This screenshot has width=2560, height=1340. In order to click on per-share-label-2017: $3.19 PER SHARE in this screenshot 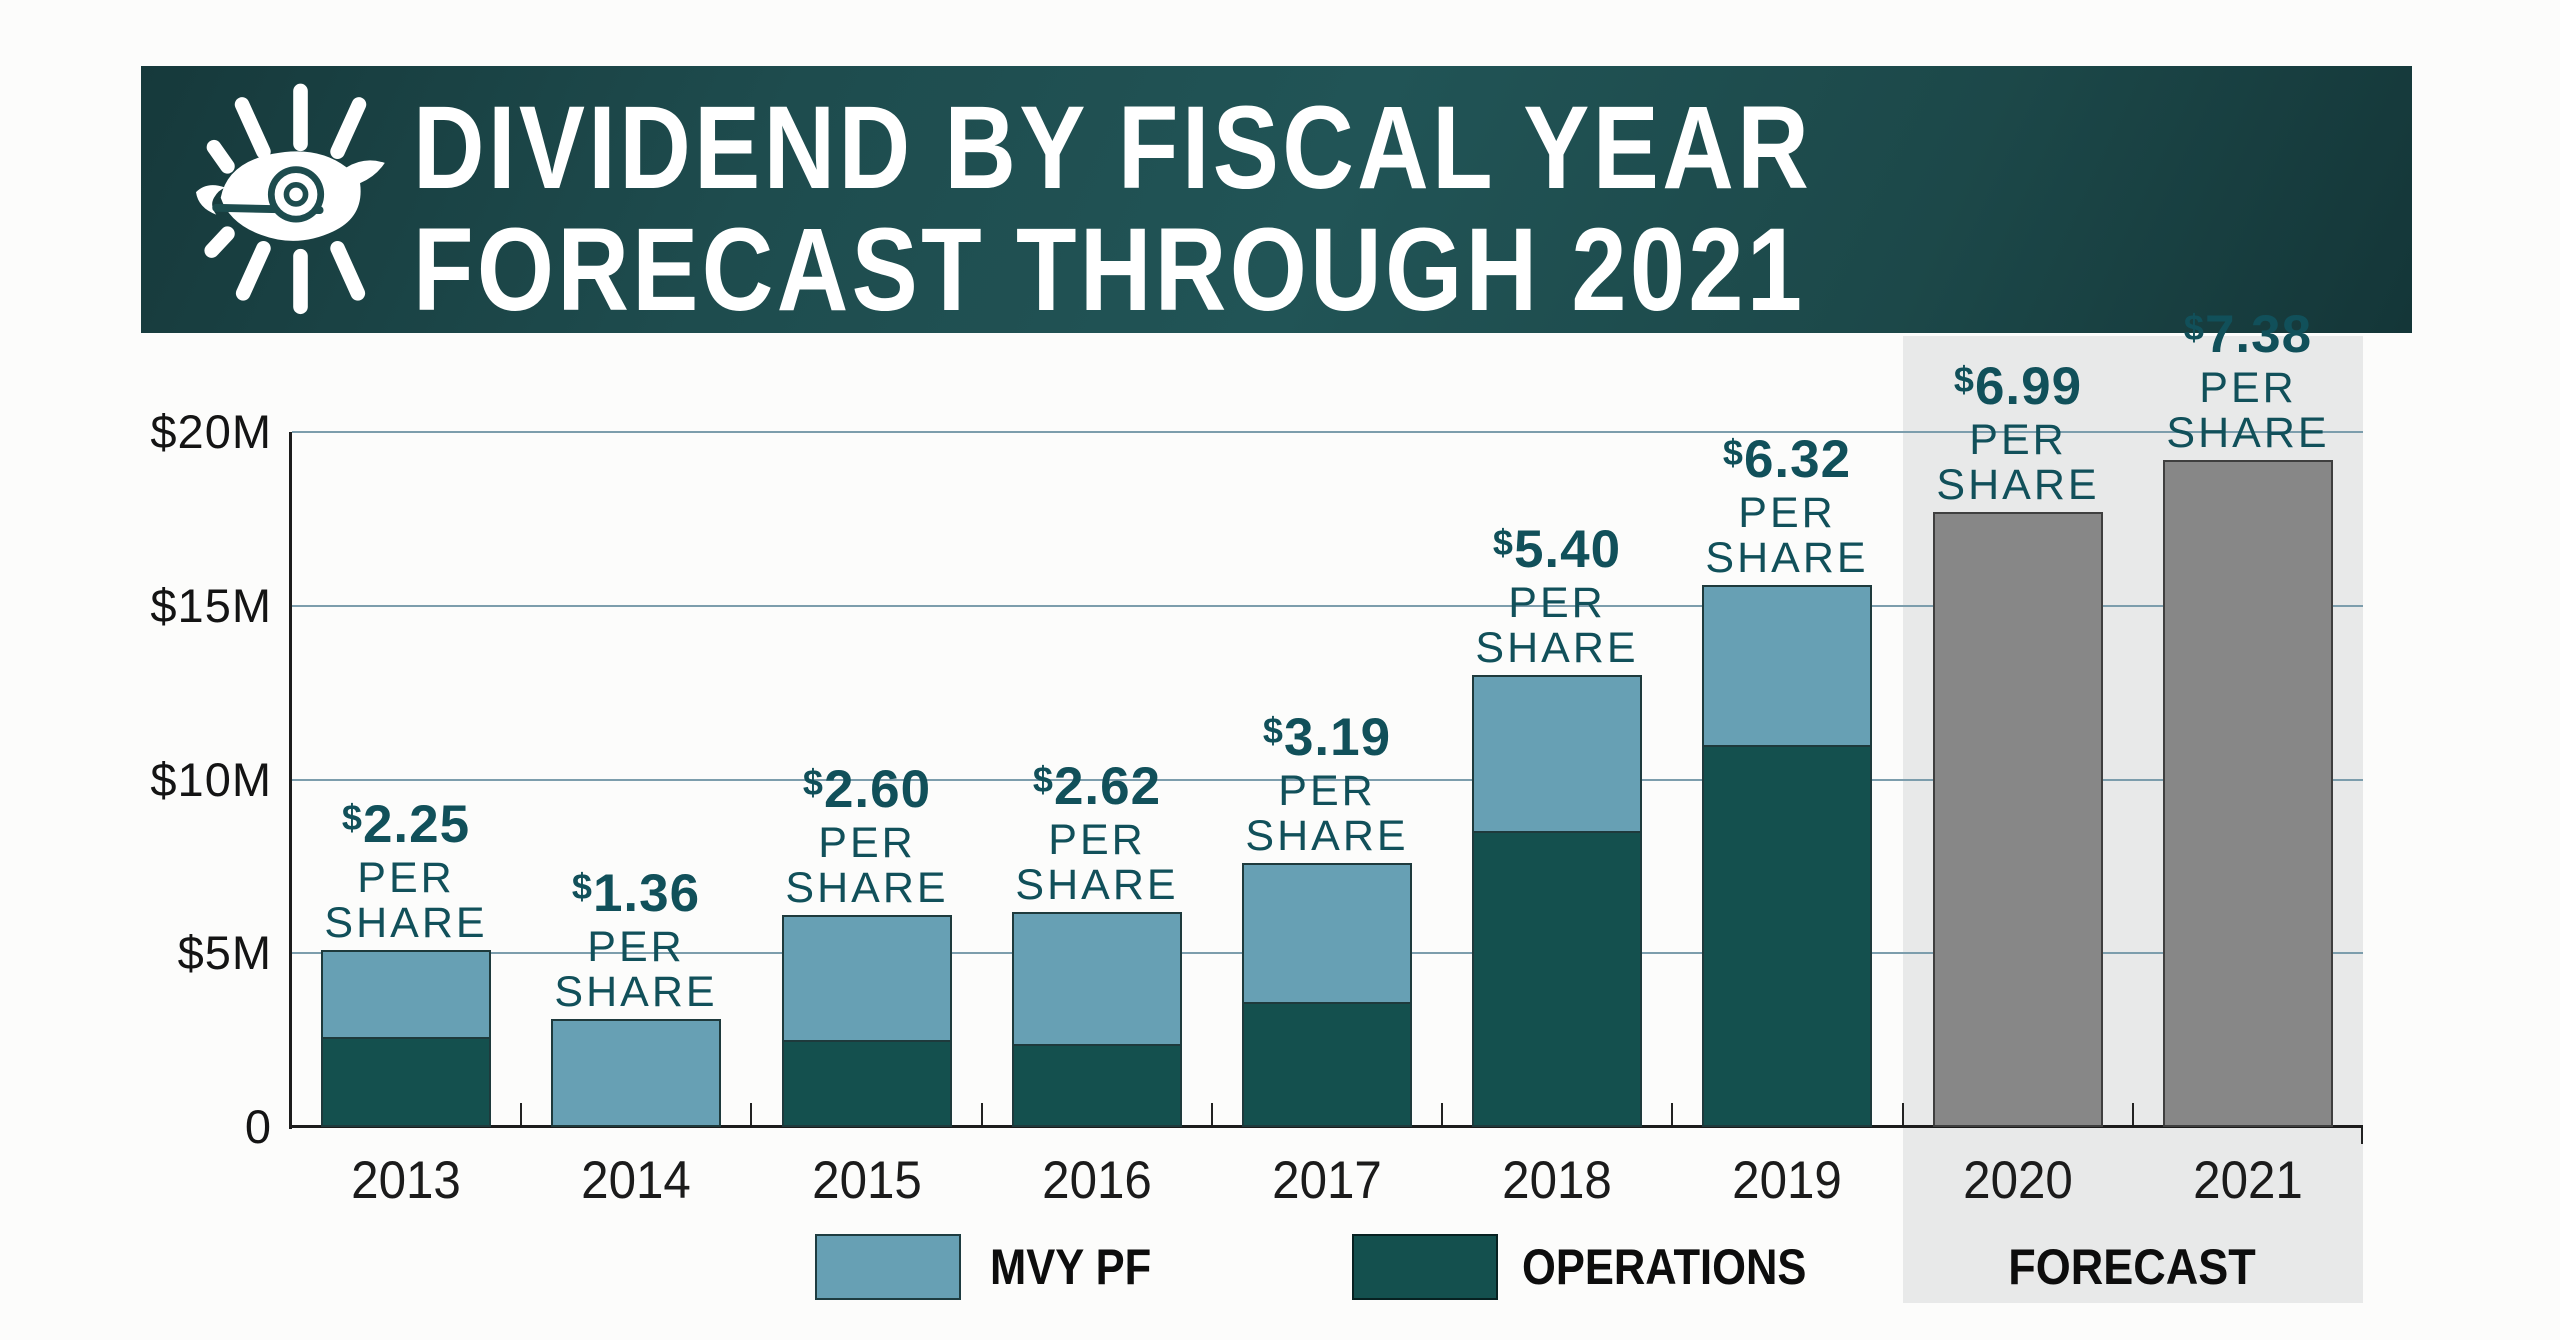, I will do `click(1327, 784)`.